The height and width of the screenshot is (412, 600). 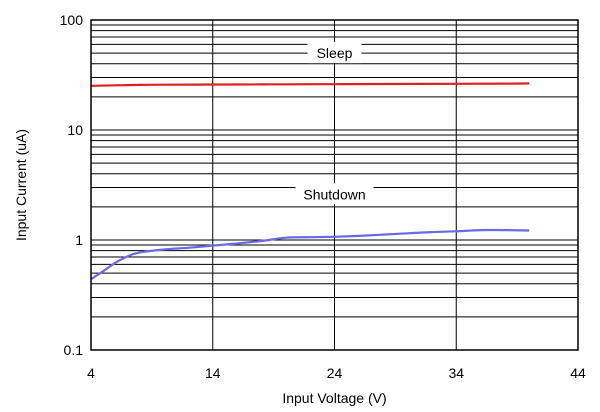 What do you see at coordinates (74, 350) in the screenshot?
I see `y-tick-label: 0.1` at bounding box center [74, 350].